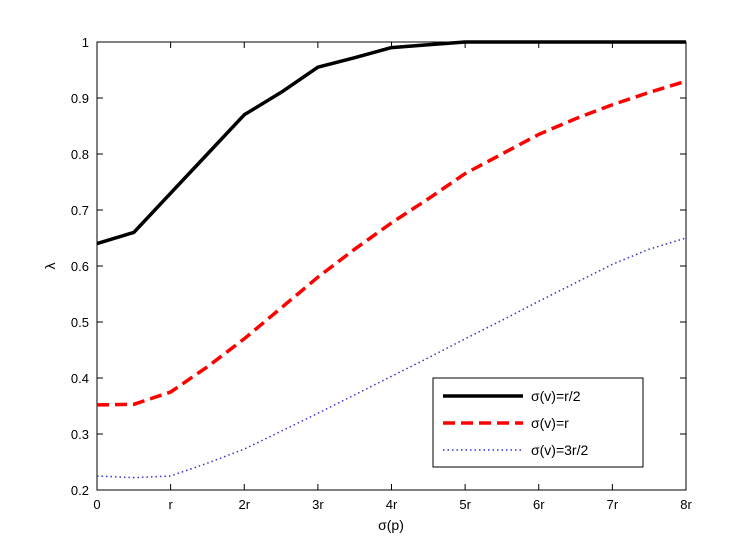 The width and height of the screenshot is (747, 556). What do you see at coordinates (244, 504) in the screenshot?
I see `x-tick-label: 2r` at bounding box center [244, 504].